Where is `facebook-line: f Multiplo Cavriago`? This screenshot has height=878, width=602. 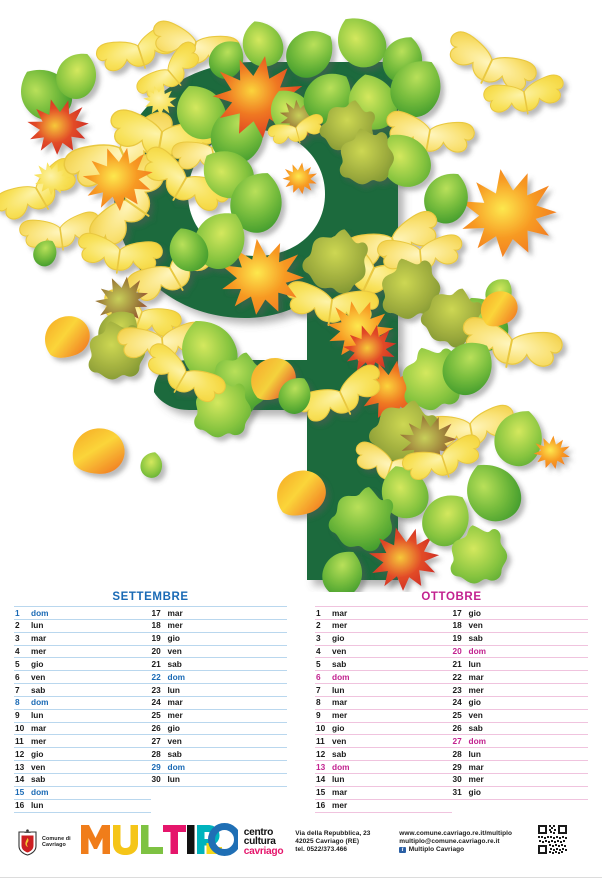 facebook-line: f Multiplo Cavriago is located at coordinates (459, 850).